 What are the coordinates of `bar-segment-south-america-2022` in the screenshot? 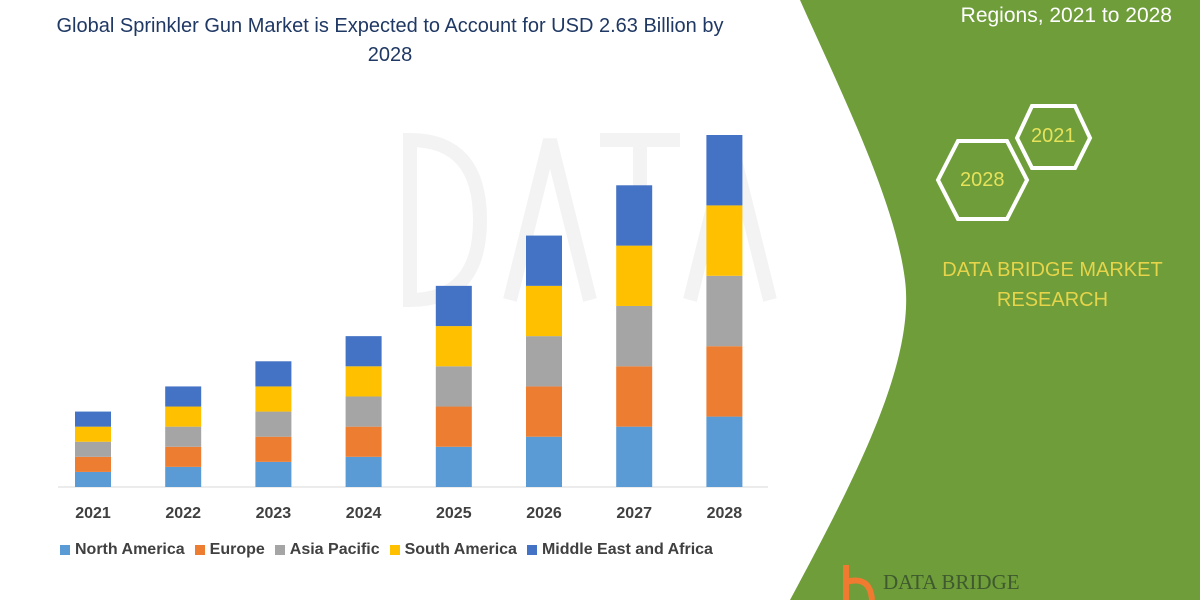 It's located at (183, 416).